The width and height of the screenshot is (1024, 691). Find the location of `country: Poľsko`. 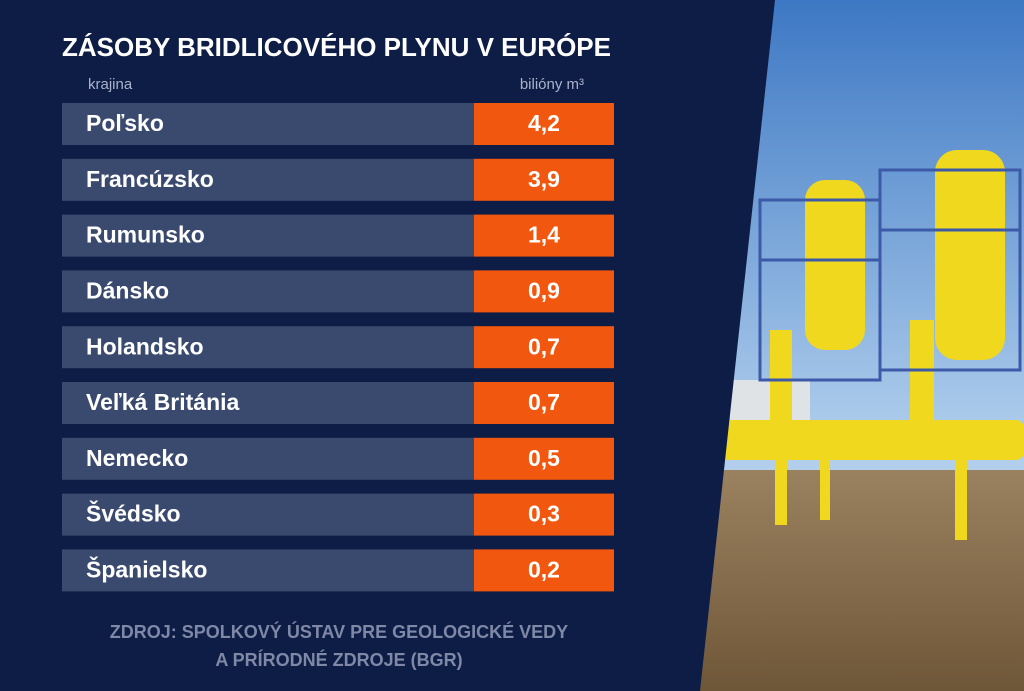

country: Poľsko is located at coordinates (125, 123).